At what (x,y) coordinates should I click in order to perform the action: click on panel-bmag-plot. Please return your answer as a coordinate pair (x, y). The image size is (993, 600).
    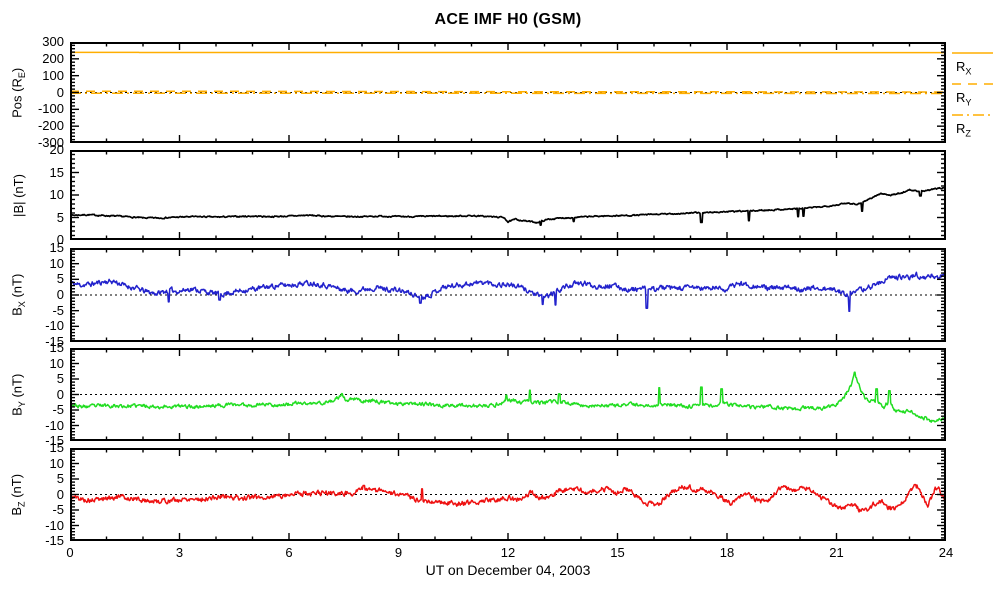
    Looking at the image, I should click on (508, 195).